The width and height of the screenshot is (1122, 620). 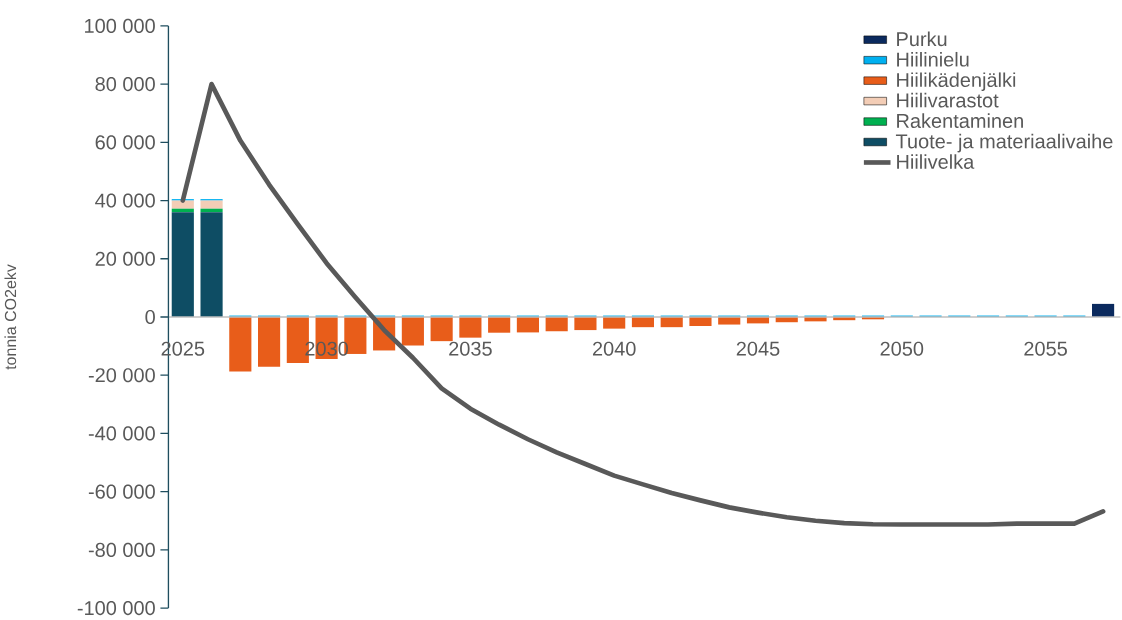 What do you see at coordinates (116, 608) in the screenshot?
I see `y-tick-label: -100 000` at bounding box center [116, 608].